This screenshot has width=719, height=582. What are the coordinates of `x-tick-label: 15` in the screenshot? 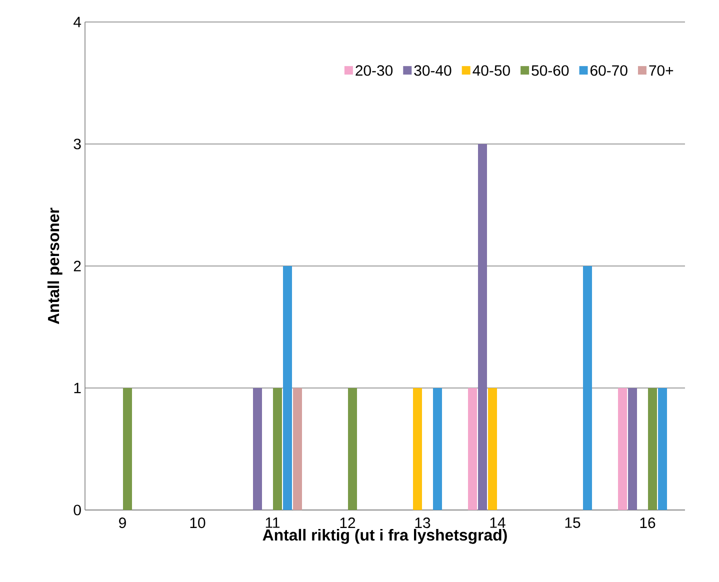 It's located at (572, 523).